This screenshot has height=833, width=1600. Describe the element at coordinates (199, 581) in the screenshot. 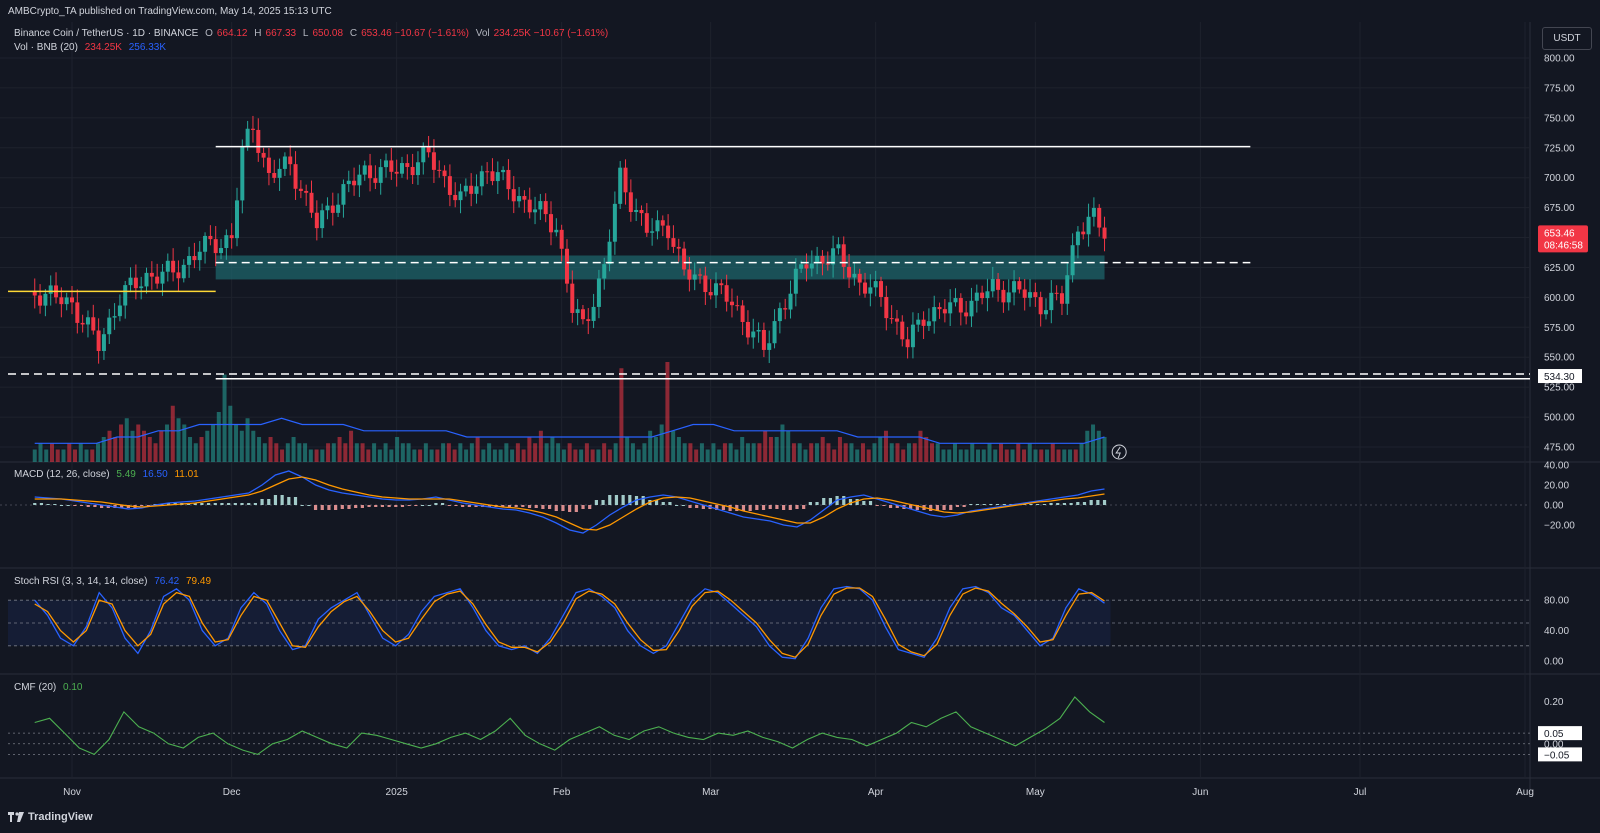

I see `stoch-d-value: 79.49` at that location.